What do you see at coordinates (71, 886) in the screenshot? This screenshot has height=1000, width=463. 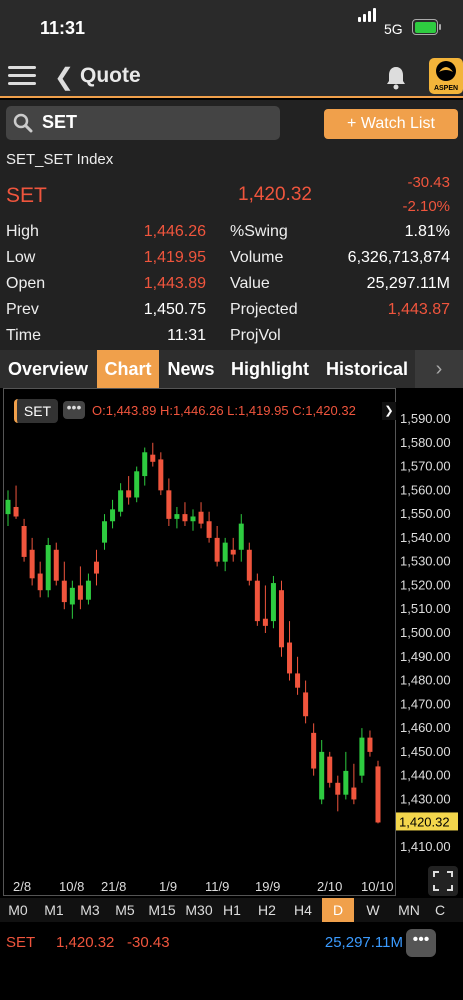 I see `x-tick-label: 10/8` at bounding box center [71, 886].